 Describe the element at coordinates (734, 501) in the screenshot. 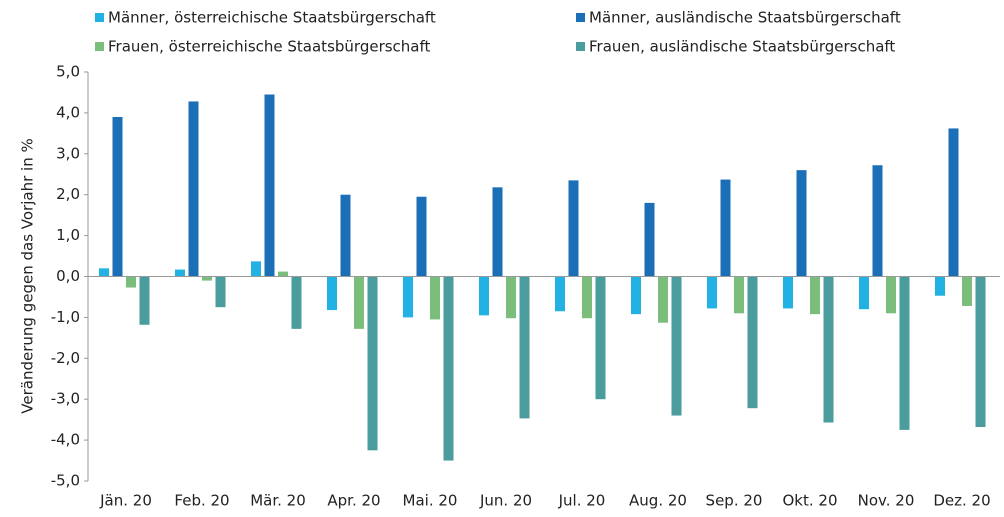

I see `x-tick-label: Sep. 20` at that location.